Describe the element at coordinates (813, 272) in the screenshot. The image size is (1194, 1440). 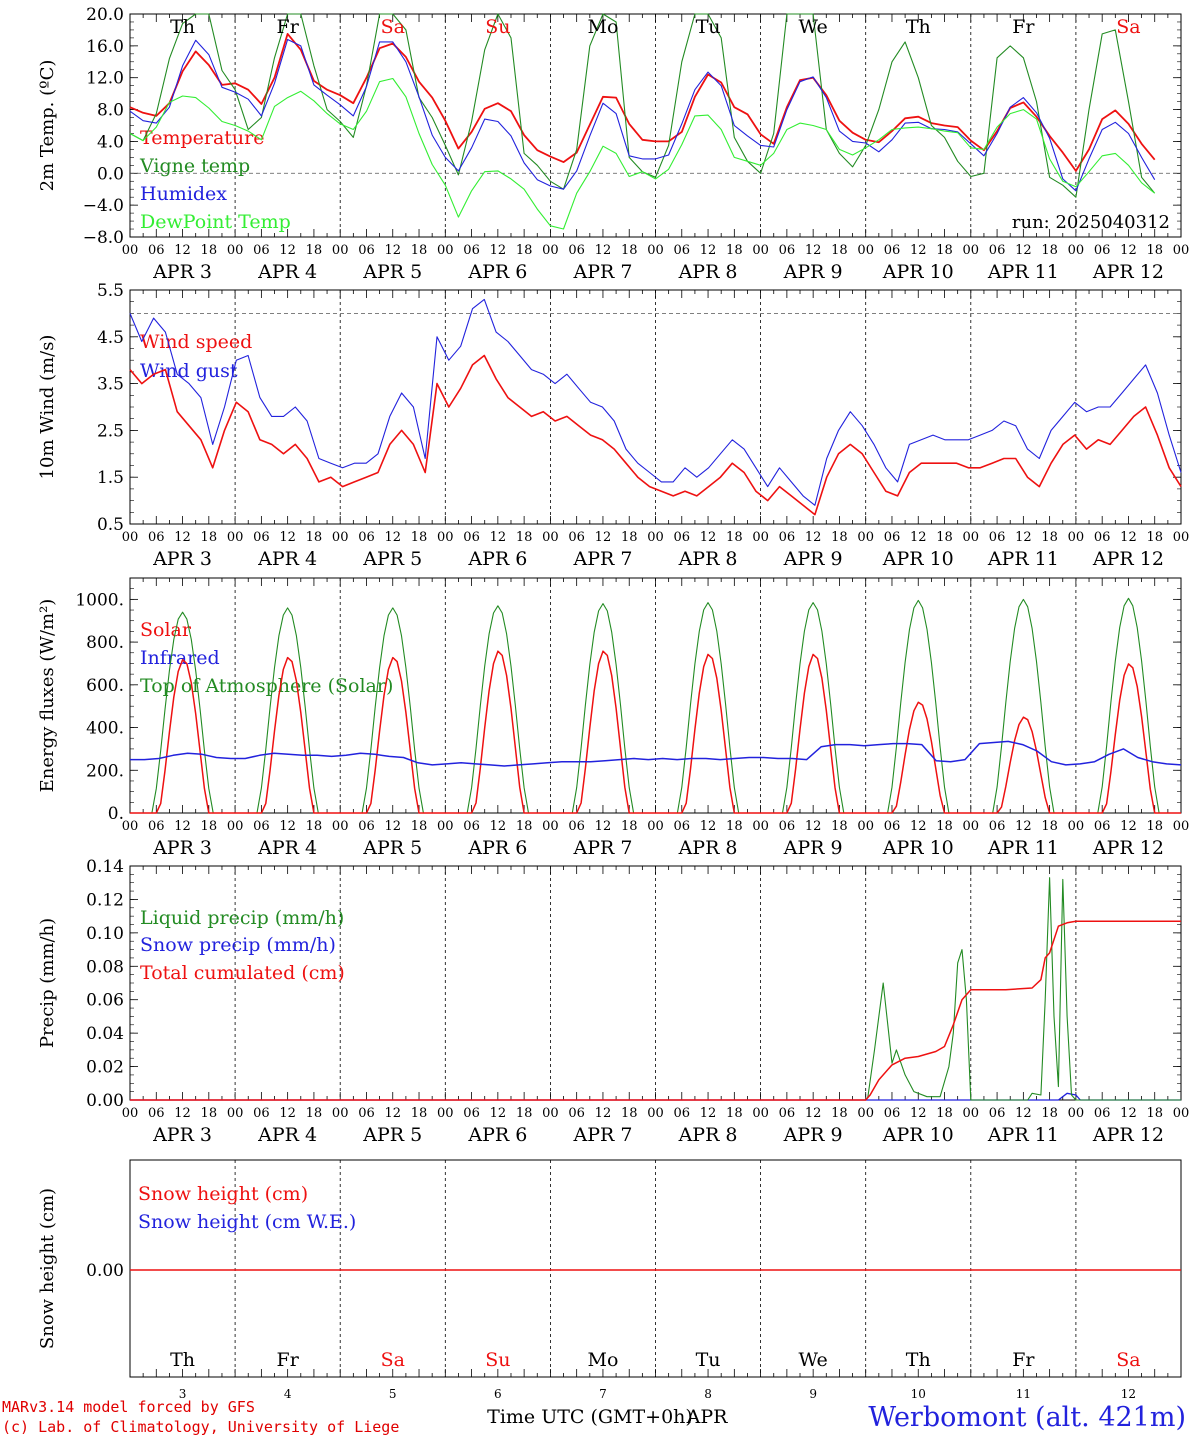
I see `date-label: APR 9` at that location.